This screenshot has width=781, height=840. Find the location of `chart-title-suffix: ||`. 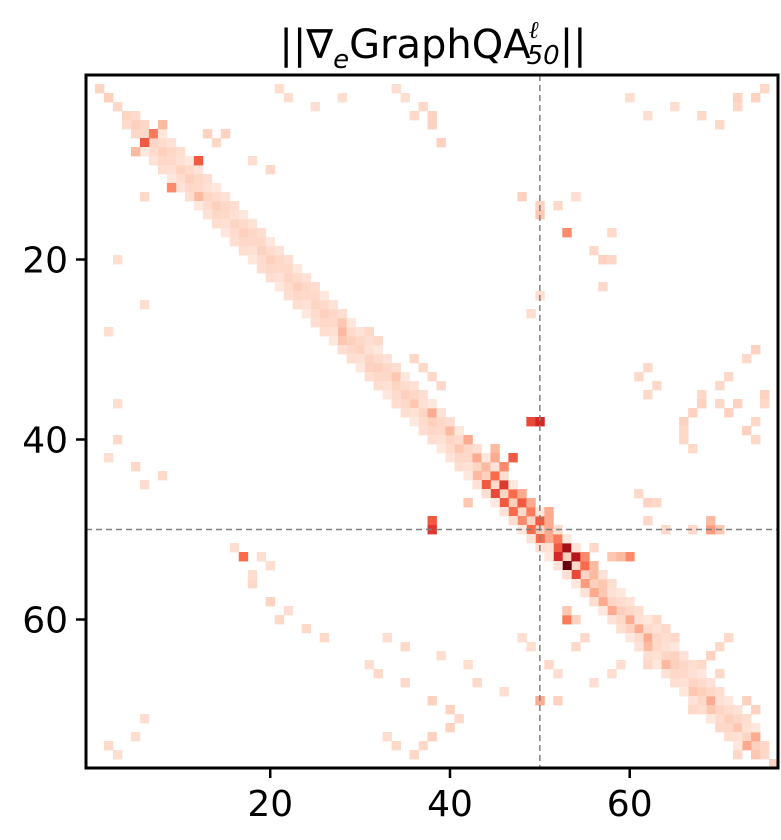

chart-title-suffix: || is located at coordinates (573, 45).